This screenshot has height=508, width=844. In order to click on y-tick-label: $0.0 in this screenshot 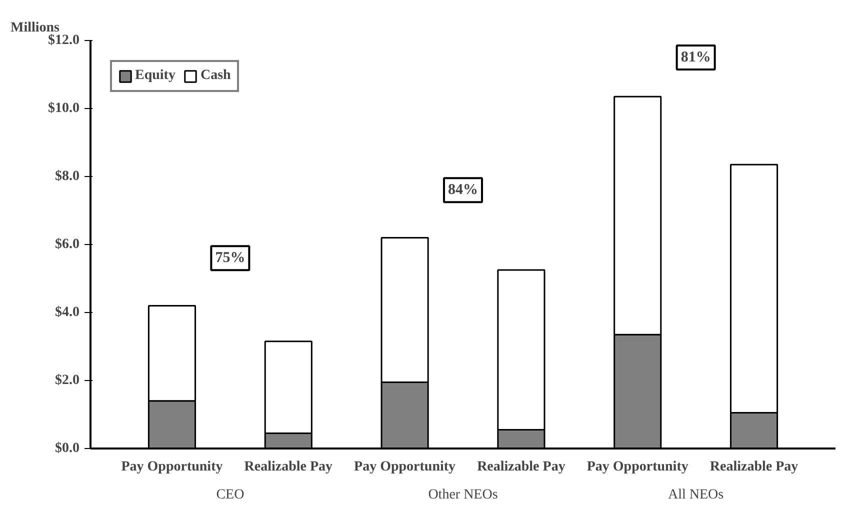, I will do `click(67, 448)`.